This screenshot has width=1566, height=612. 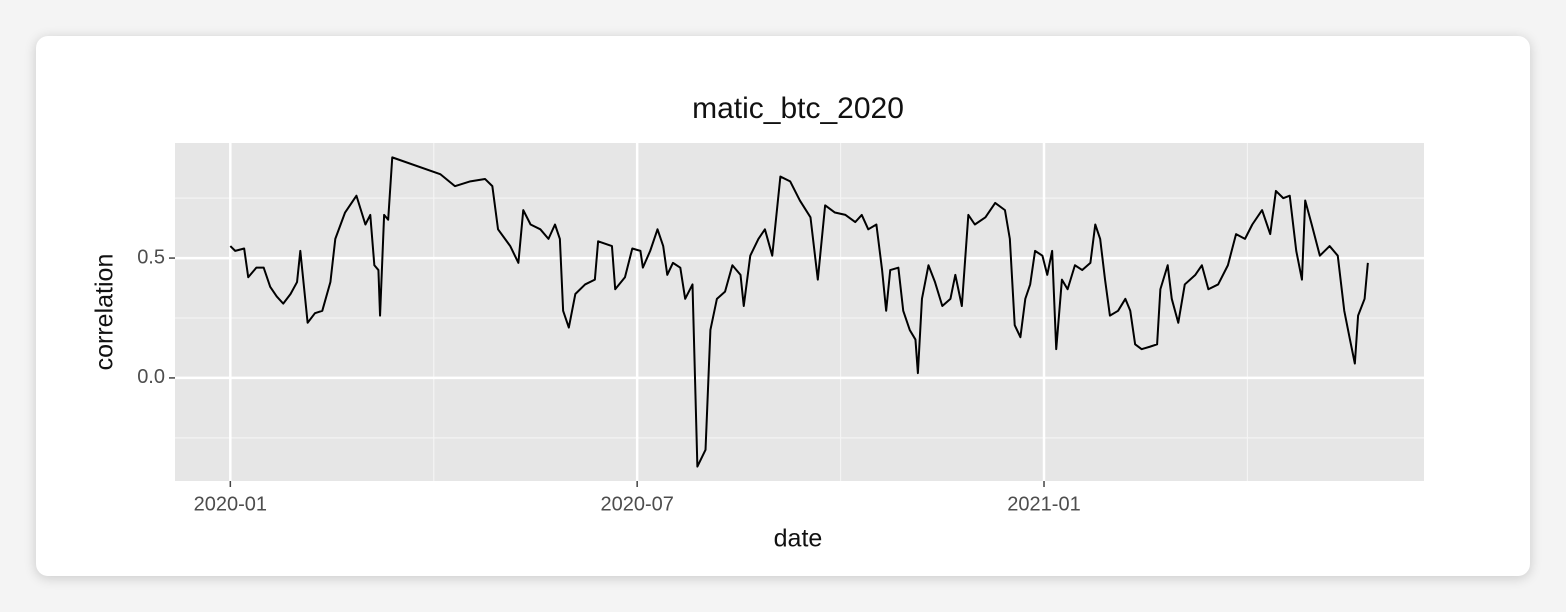 What do you see at coordinates (105, 312) in the screenshot?
I see `y-axis-label: correlation` at bounding box center [105, 312].